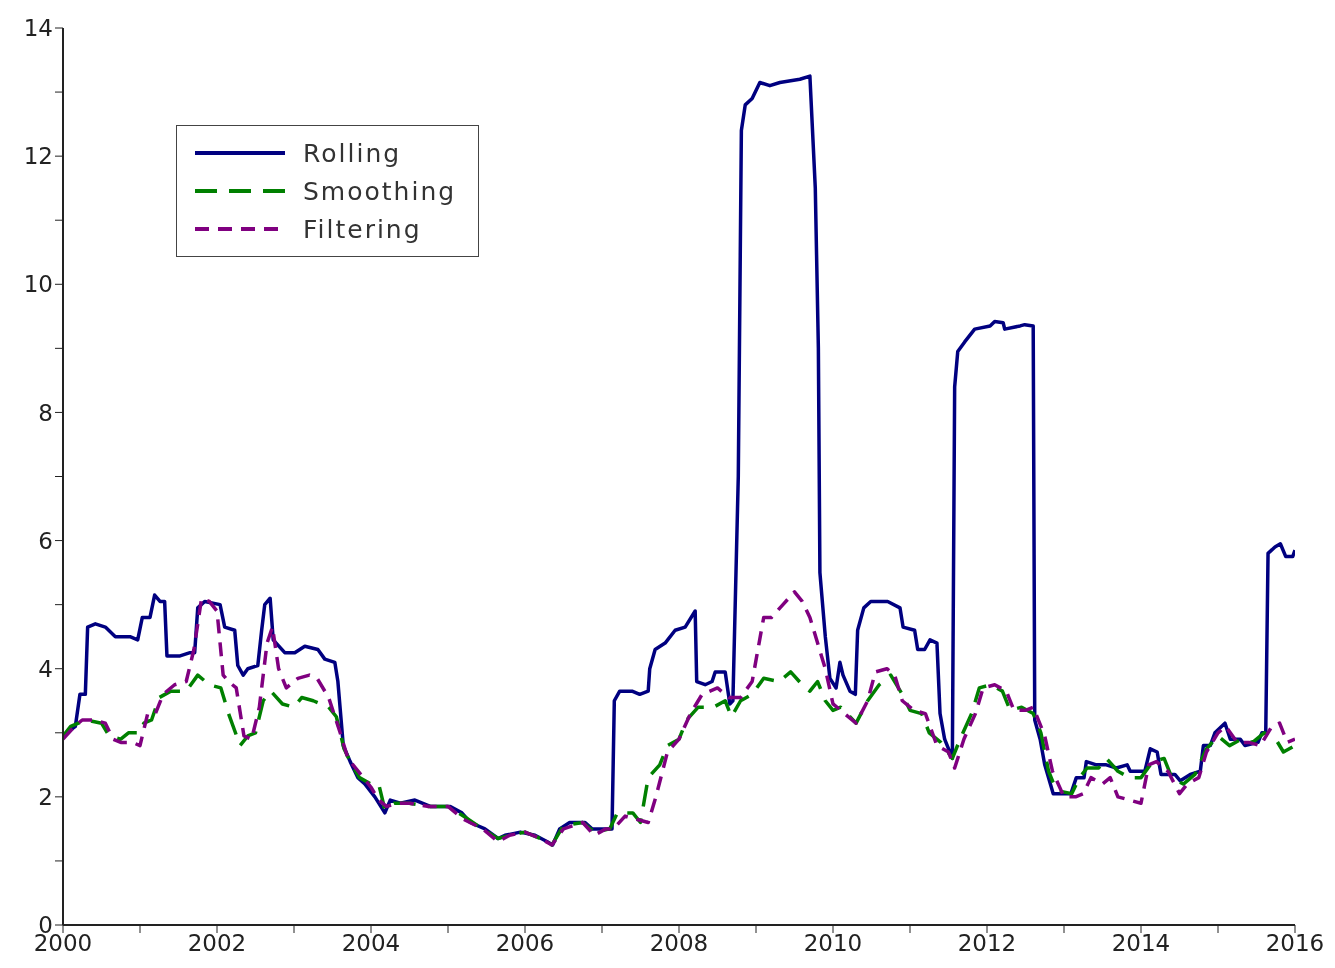 The width and height of the screenshot is (1335, 968). Describe the element at coordinates (217, 943) in the screenshot. I see `x-tick-label: 2002` at that location.